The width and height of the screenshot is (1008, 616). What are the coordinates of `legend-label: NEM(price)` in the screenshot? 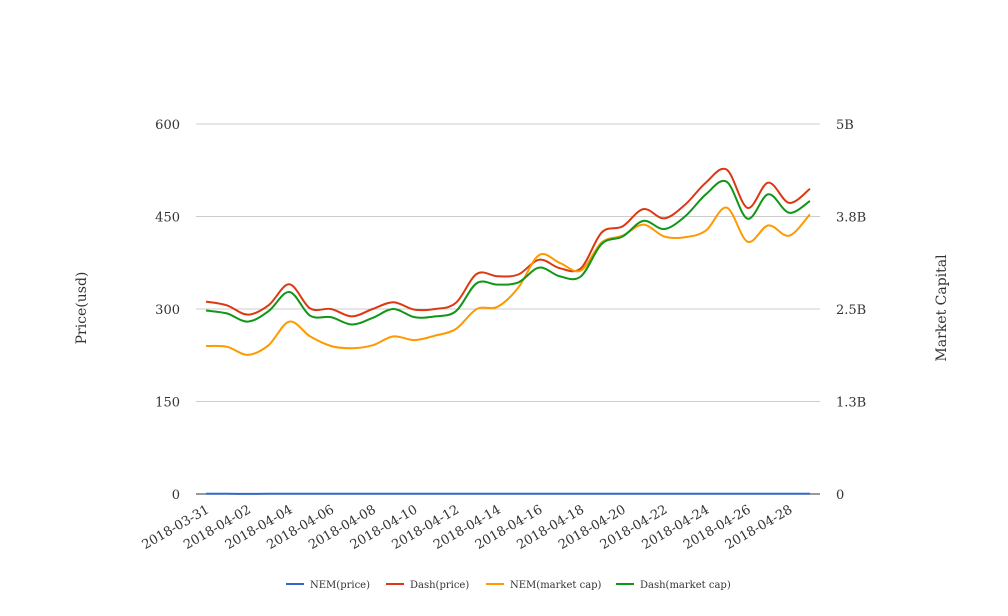 It's located at (340, 585).